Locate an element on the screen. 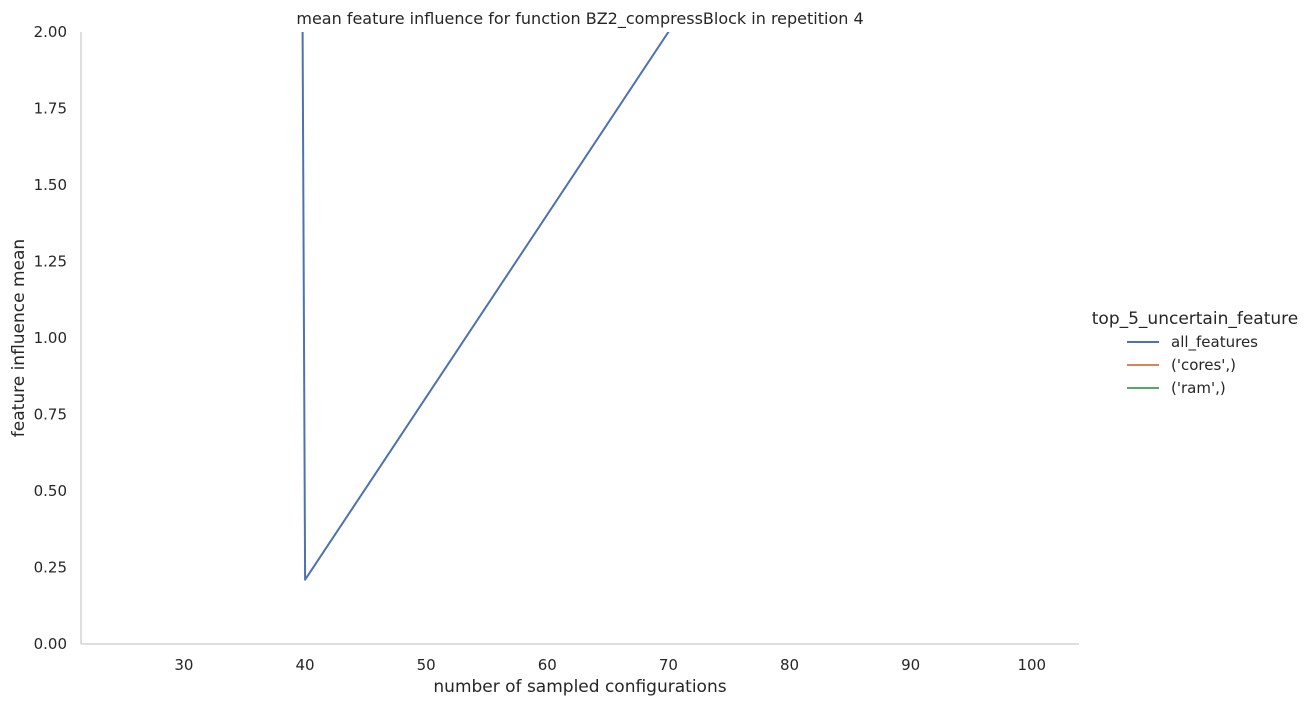 This screenshot has height=706, width=1308. legend-items: all_features ('cores',) ('ram',) is located at coordinates (1192, 365).